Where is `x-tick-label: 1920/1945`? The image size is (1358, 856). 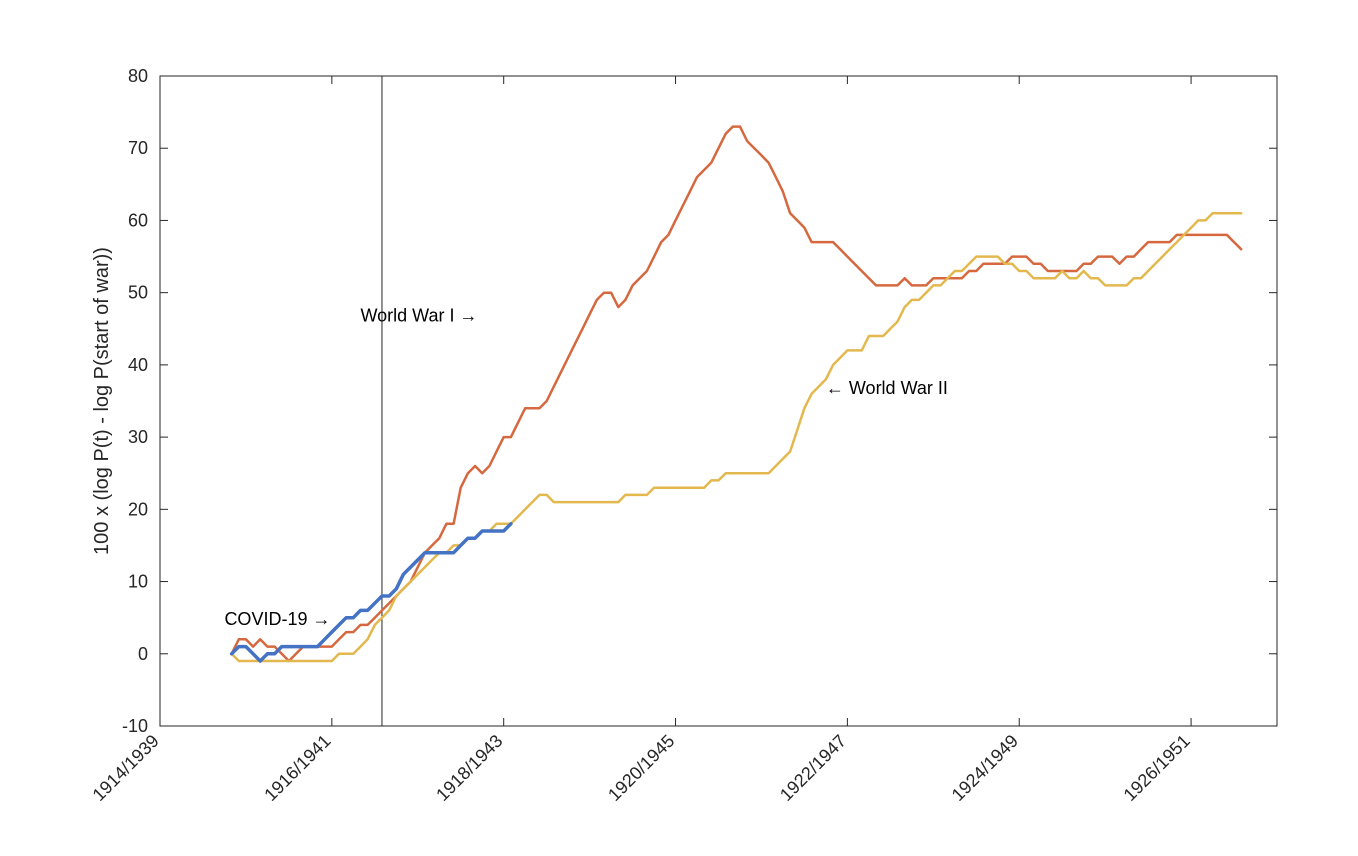 x-tick-label: 1920/1945 is located at coordinates (641, 768).